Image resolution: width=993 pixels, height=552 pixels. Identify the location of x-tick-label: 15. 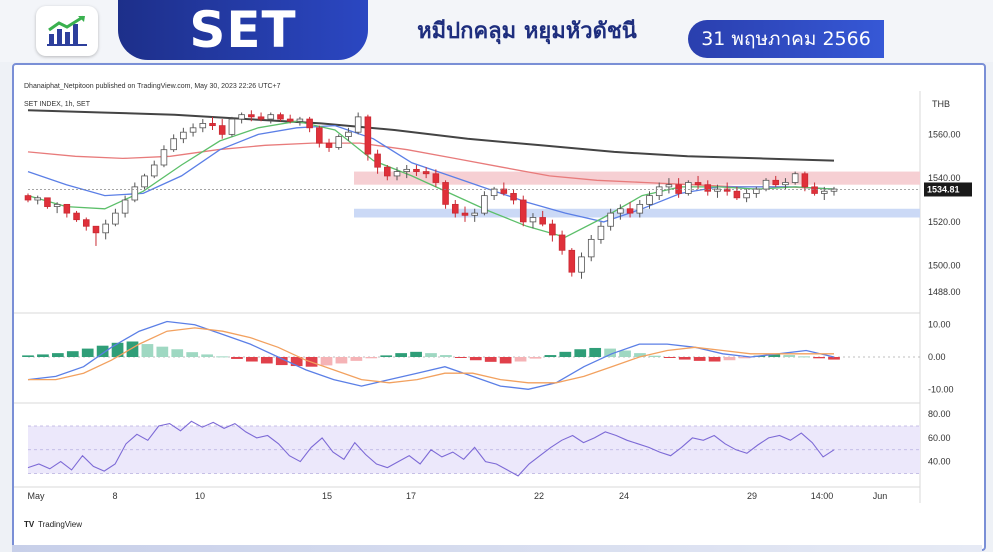
(327, 496).